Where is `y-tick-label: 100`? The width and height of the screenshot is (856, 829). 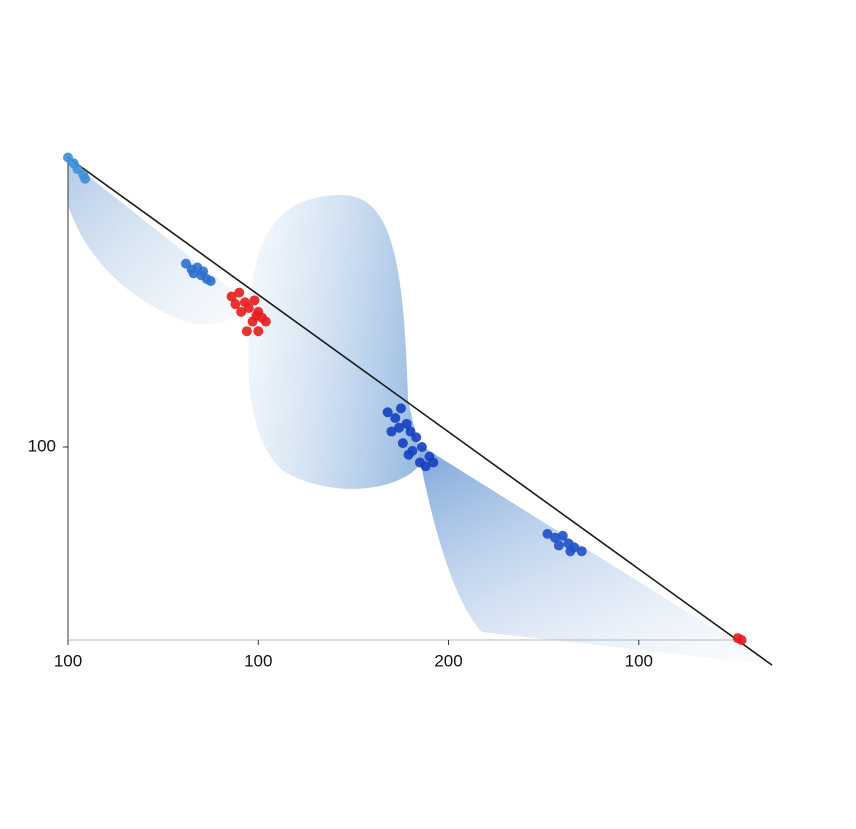
y-tick-label: 100 is located at coordinates (42, 445).